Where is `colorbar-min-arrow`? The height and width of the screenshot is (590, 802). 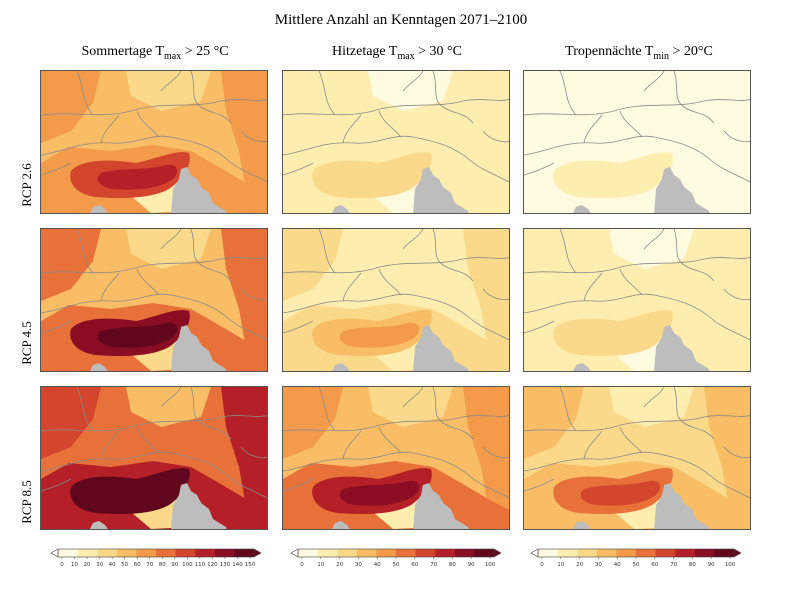
colorbar-min-arrow is located at coordinates (294, 553).